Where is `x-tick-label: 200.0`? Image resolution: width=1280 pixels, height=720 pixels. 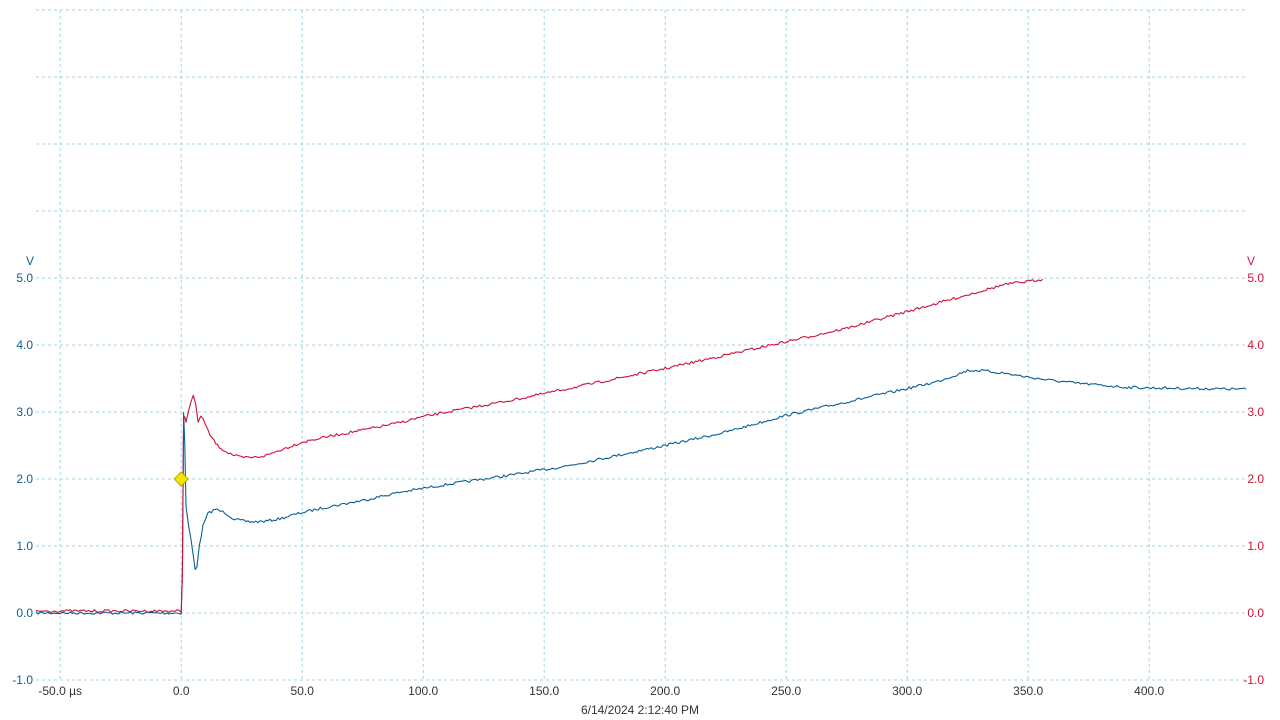
x-tick-label: 200.0 is located at coordinates (665, 691).